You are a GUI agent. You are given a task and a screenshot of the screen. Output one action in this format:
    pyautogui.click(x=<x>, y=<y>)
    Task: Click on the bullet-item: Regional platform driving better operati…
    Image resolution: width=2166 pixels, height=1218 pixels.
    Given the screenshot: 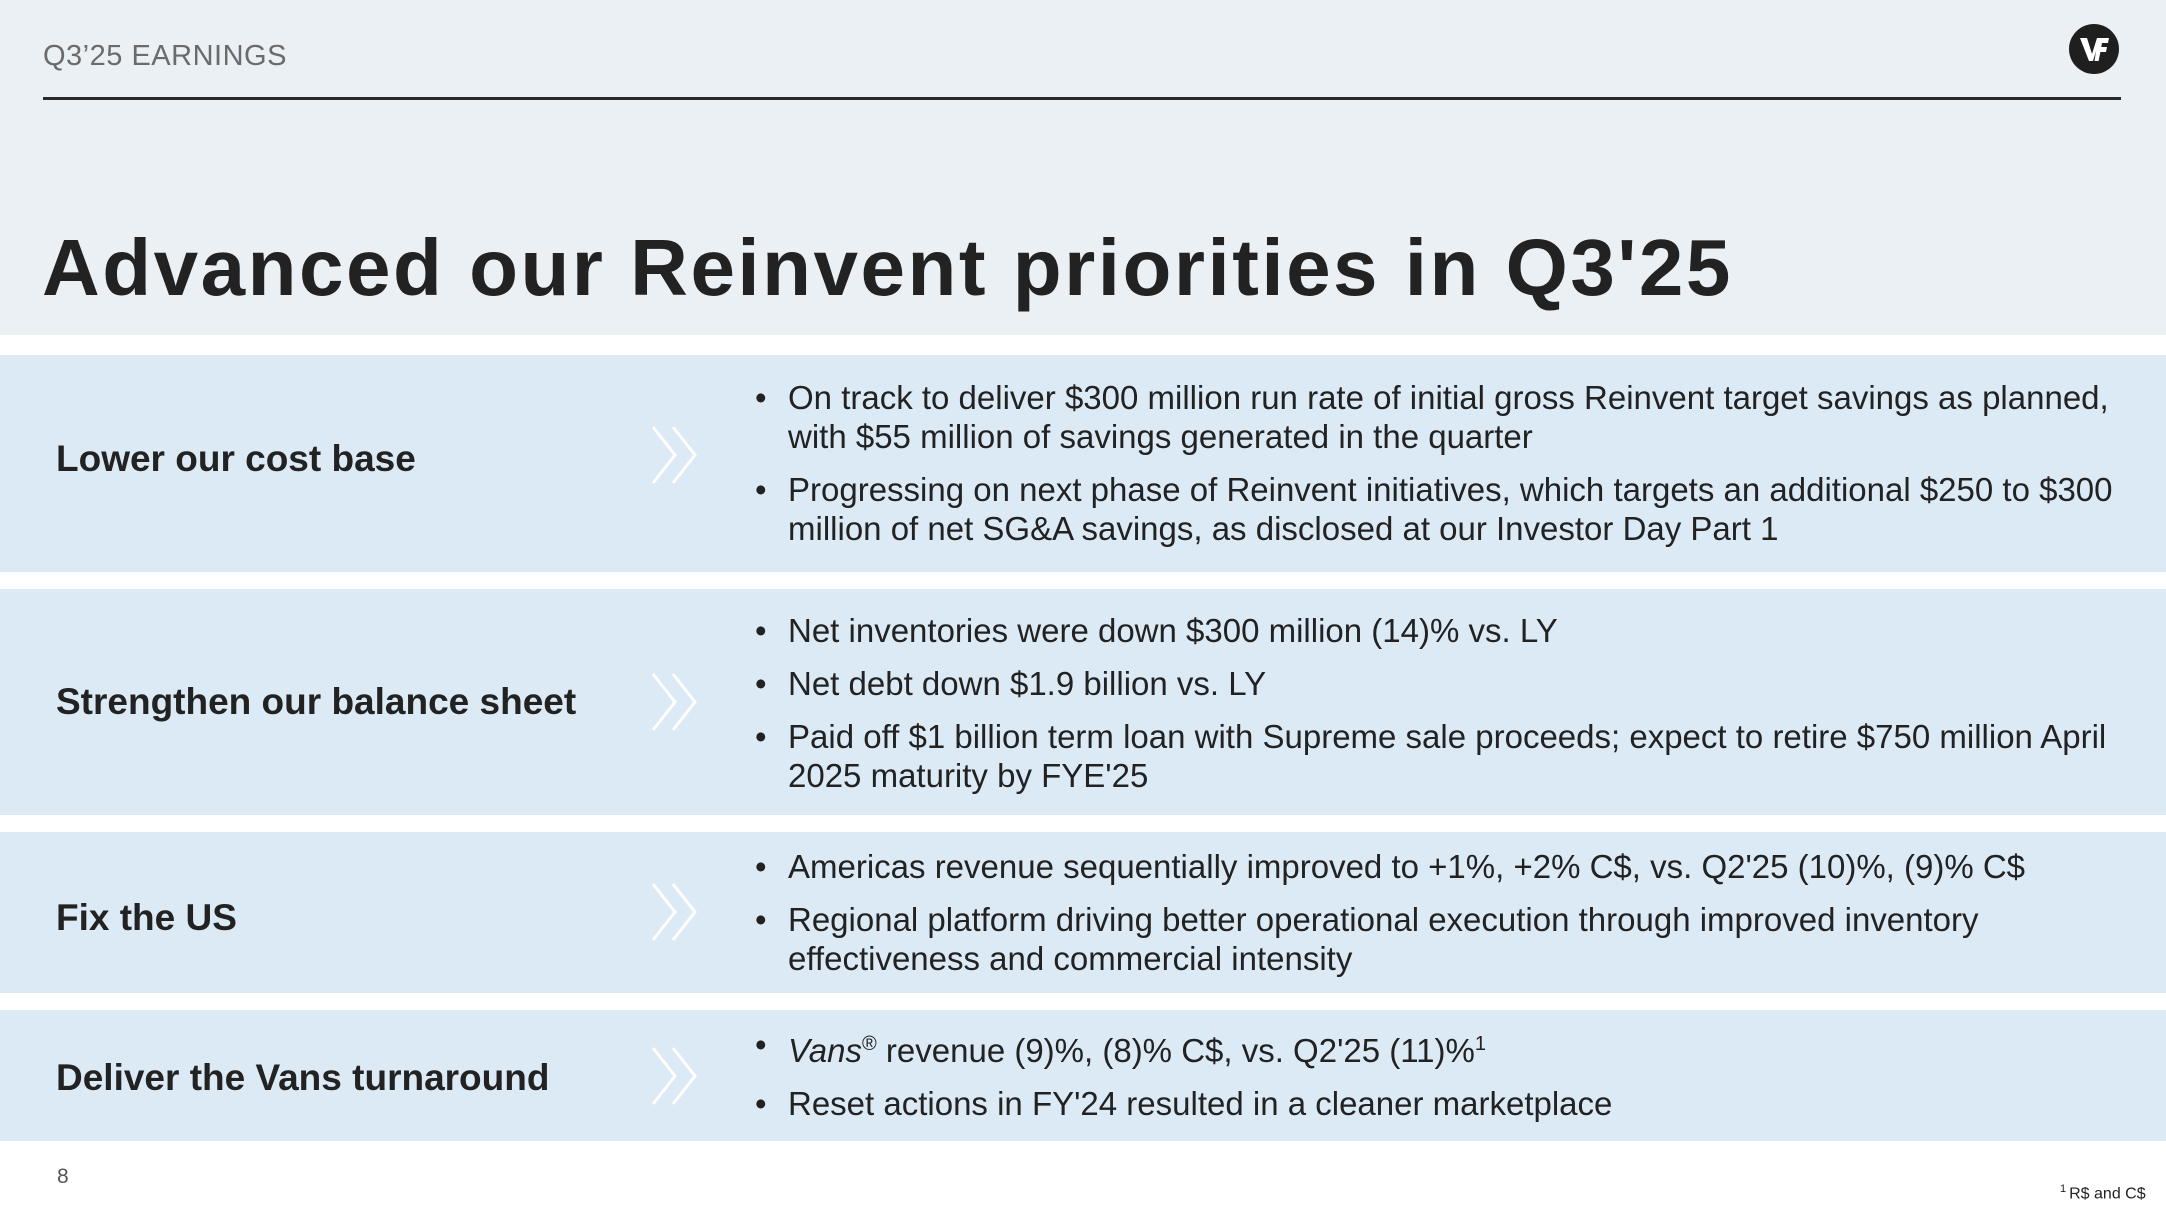 What is the action you would take?
    pyautogui.click(x=1441, y=939)
    